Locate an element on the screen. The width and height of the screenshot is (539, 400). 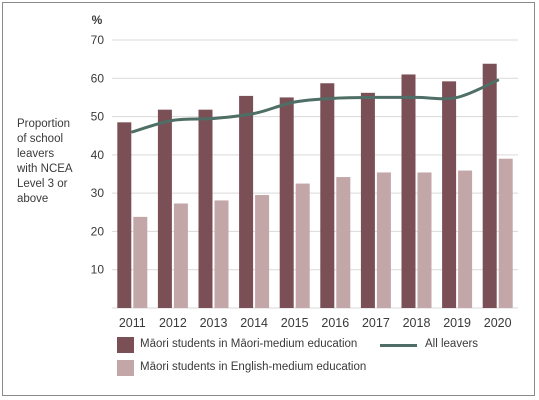
x-tick-label: 2015 is located at coordinates (295, 323).